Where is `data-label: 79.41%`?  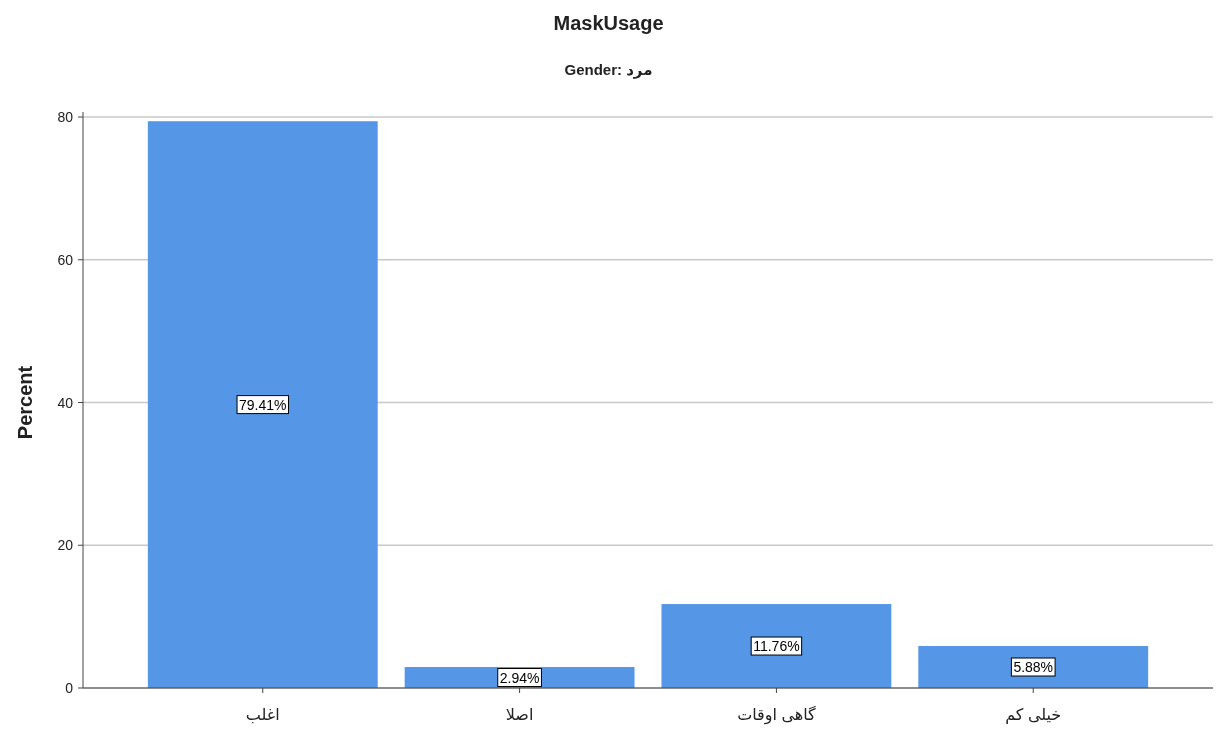 data-label: 79.41% is located at coordinates (263, 404).